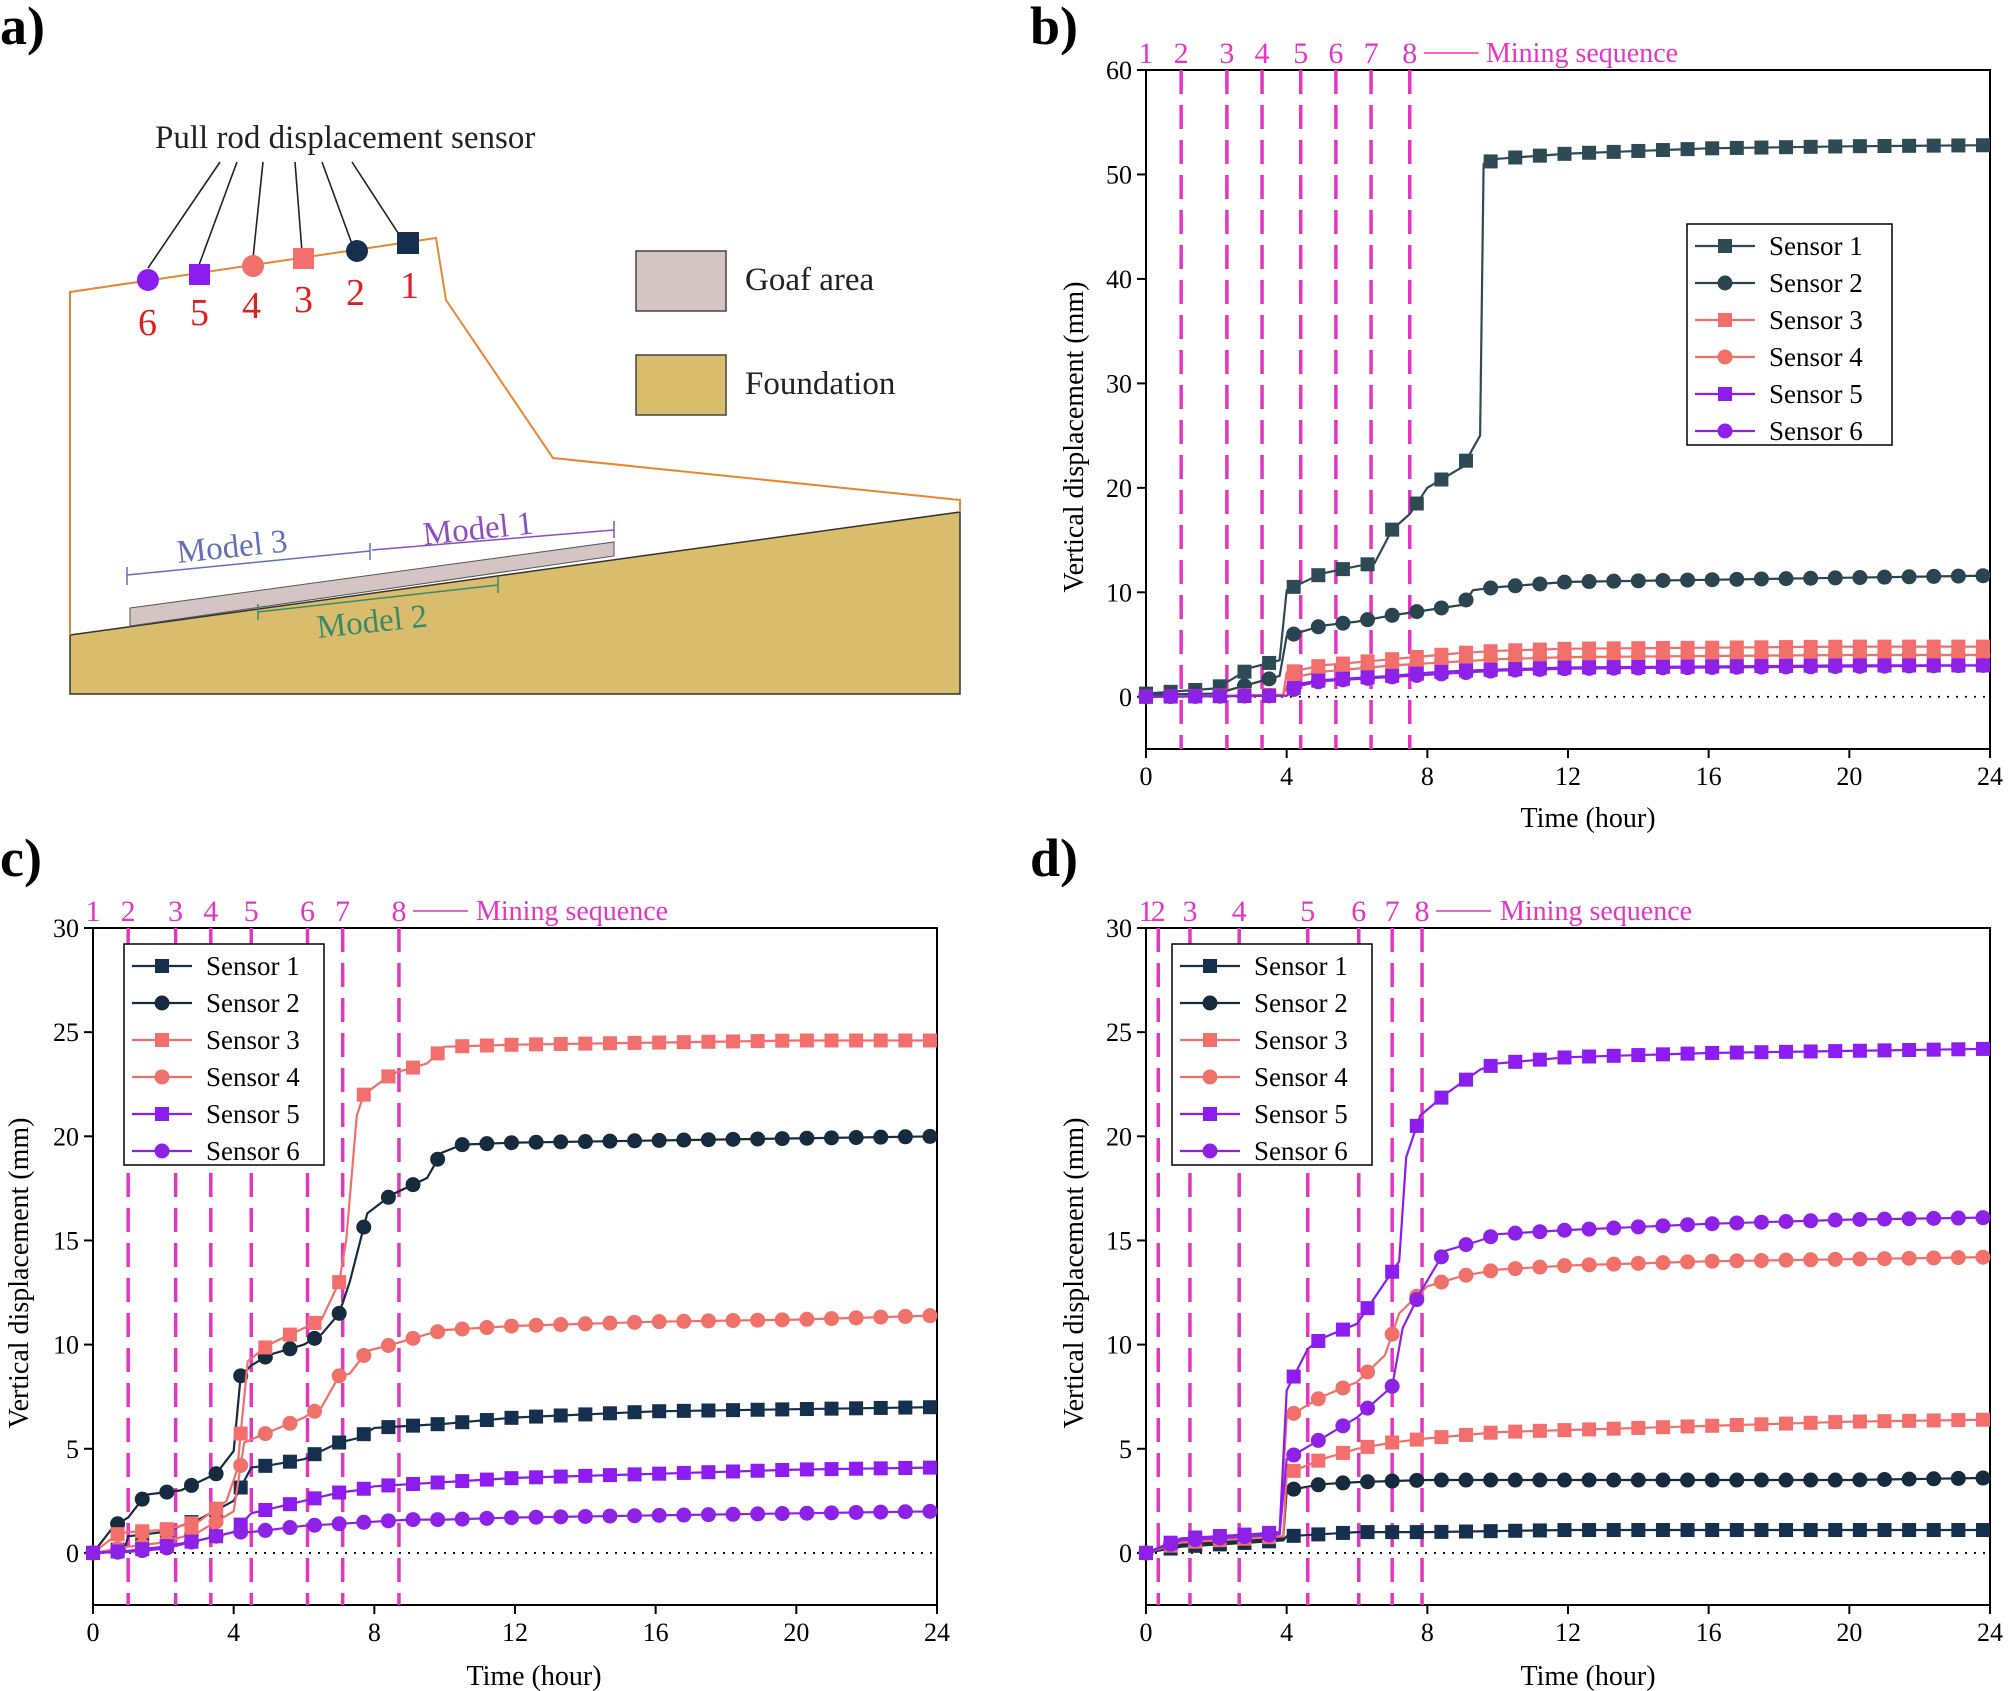  What do you see at coordinates (22, 28) in the screenshot?
I see `panel-a-label: a)` at bounding box center [22, 28].